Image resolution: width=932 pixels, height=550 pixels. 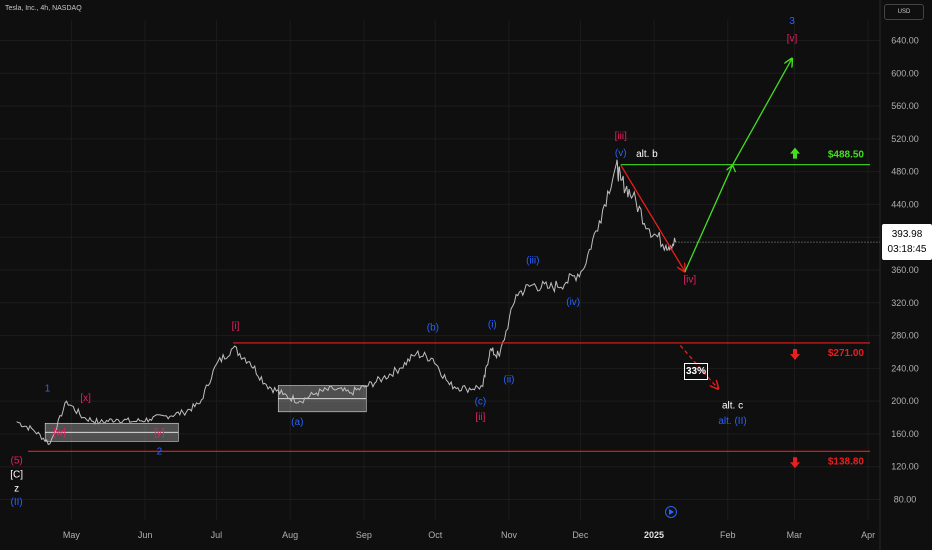 What do you see at coordinates (905, 172) in the screenshot?
I see `y-tick-label: 480.00` at bounding box center [905, 172].